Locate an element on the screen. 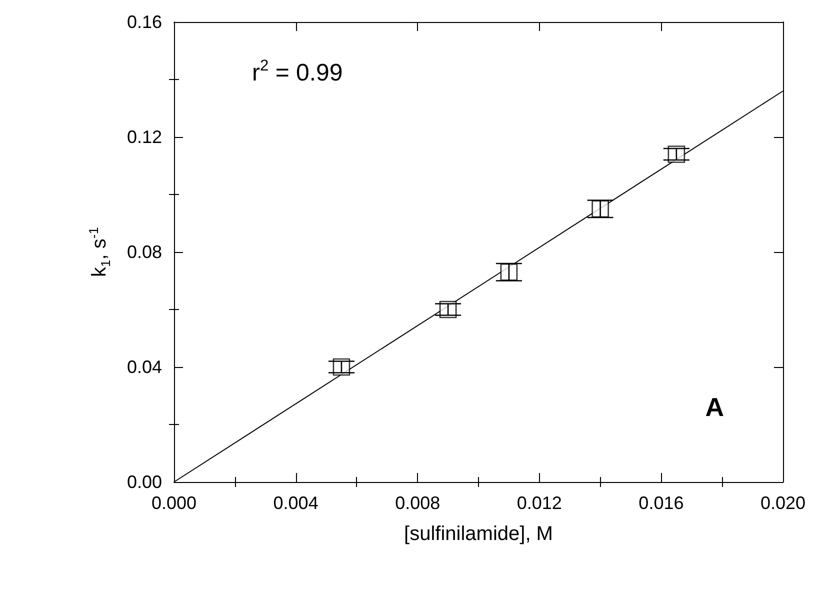  y-tick-label: 0.04 is located at coordinates (144, 367).